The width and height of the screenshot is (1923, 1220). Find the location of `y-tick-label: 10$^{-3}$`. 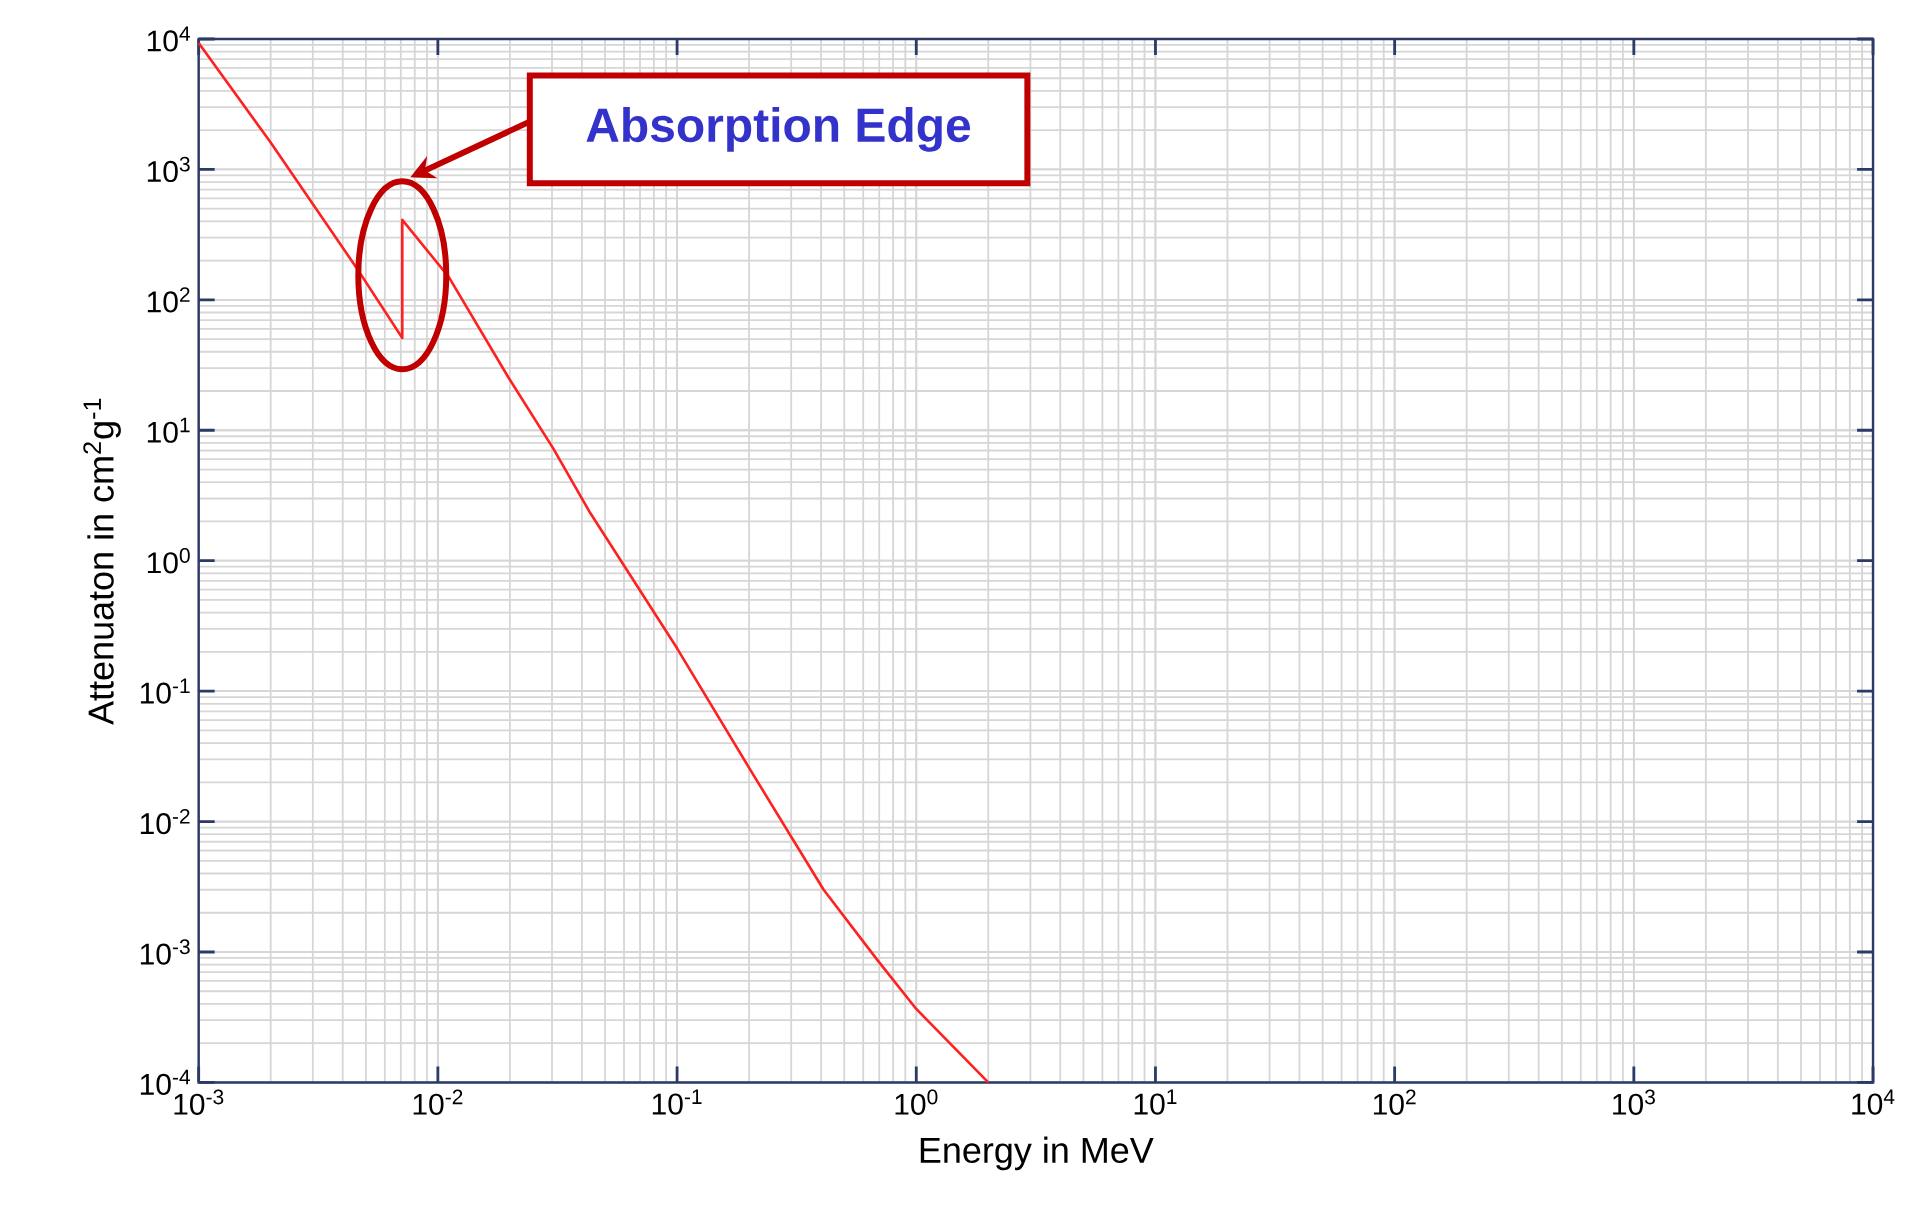

y-tick-label: 10$^{-3}$ is located at coordinates (165, 952).